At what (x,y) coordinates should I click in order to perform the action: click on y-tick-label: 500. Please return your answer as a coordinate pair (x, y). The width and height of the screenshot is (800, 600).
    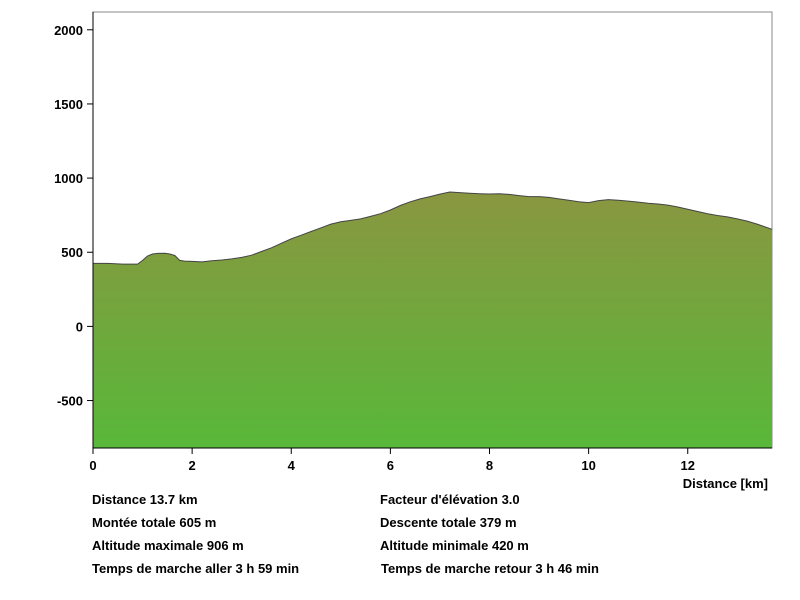
    Looking at the image, I should click on (72, 252).